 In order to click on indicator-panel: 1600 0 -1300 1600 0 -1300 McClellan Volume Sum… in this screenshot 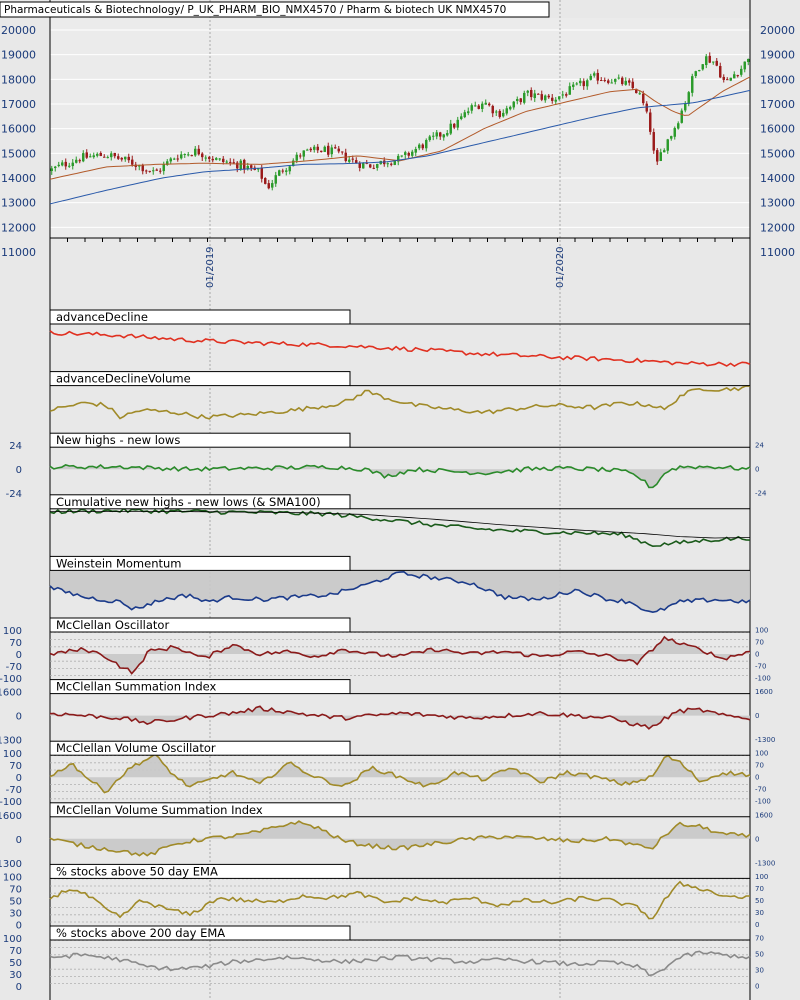, I will do `click(387, 836)`.